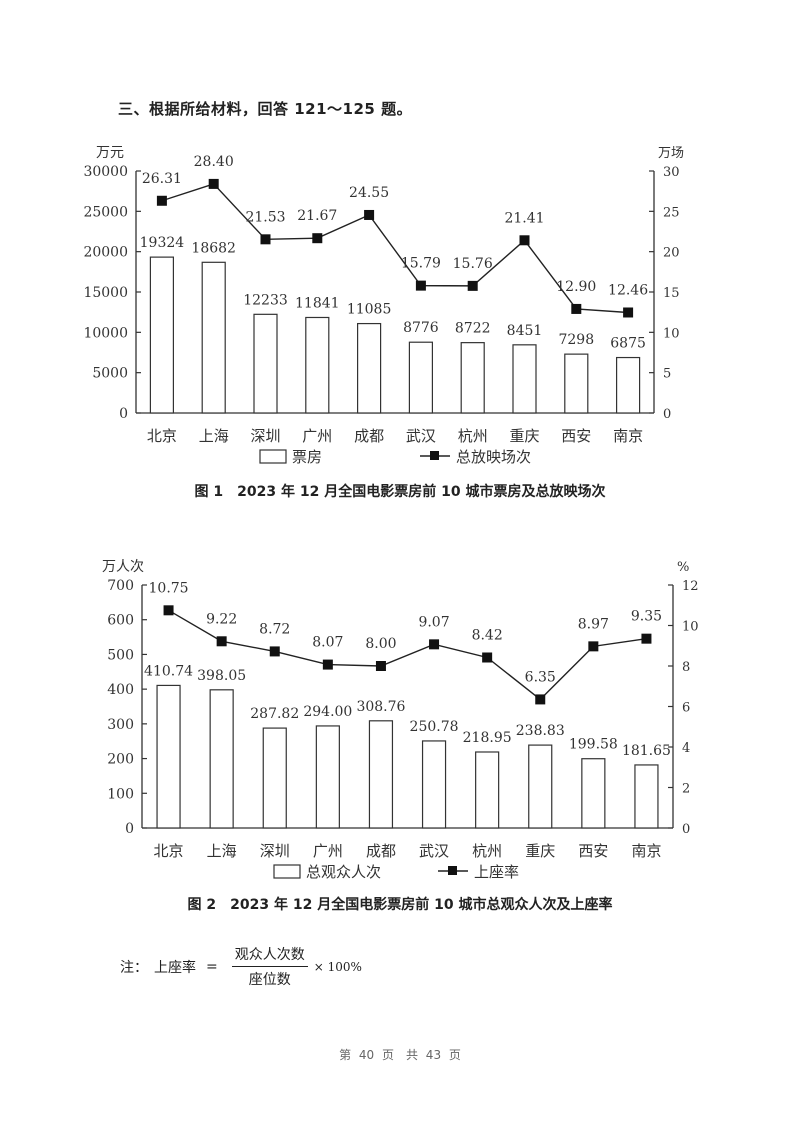 The image size is (800, 1124). I want to click on legend-line-label: 总放映场次, so click(493, 457).